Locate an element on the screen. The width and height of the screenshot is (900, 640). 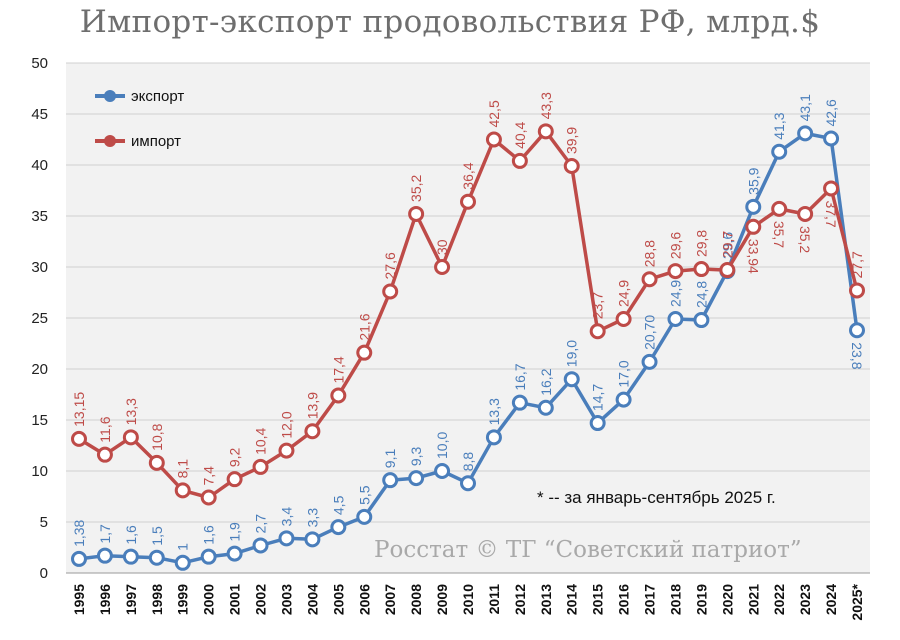
legend-import-label: импорт is located at coordinates (156, 141).